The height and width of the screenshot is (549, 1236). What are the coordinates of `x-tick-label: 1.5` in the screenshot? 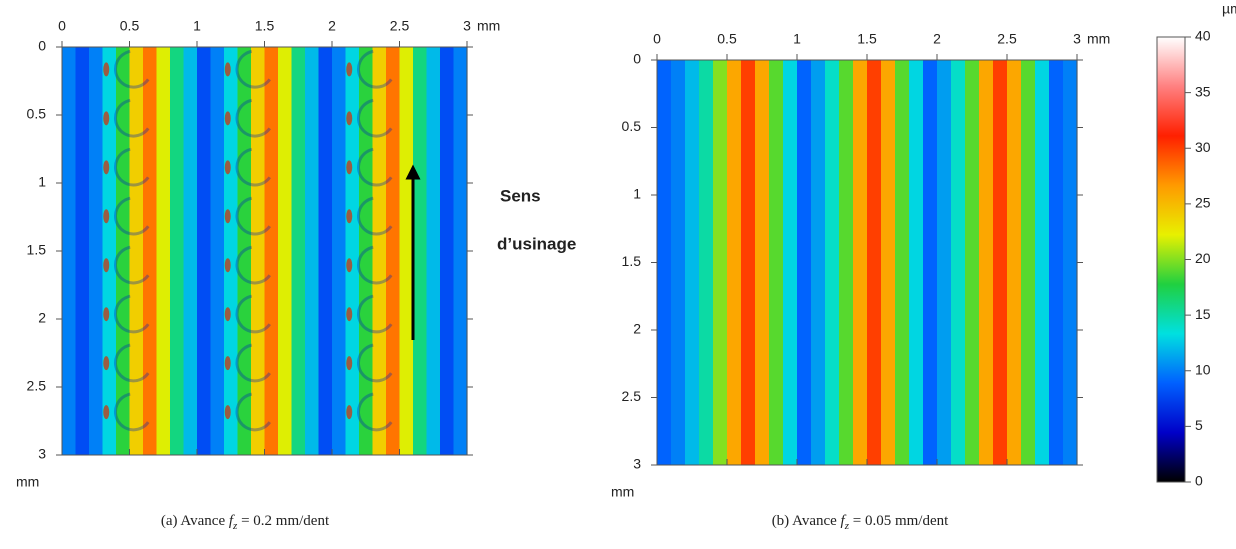 It's located at (867, 39).